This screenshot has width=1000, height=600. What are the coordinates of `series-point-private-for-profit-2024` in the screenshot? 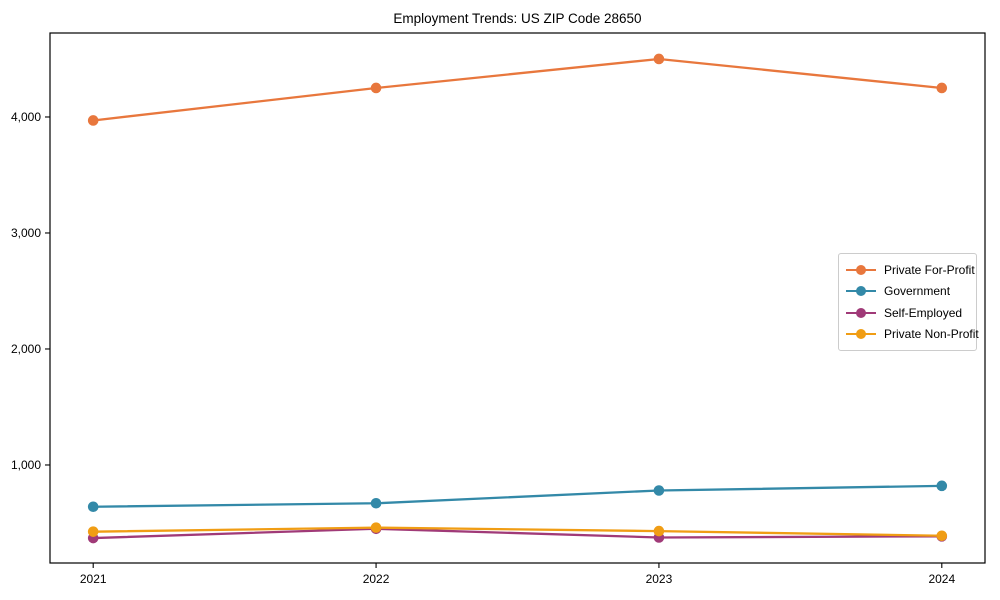 It's located at (942, 88).